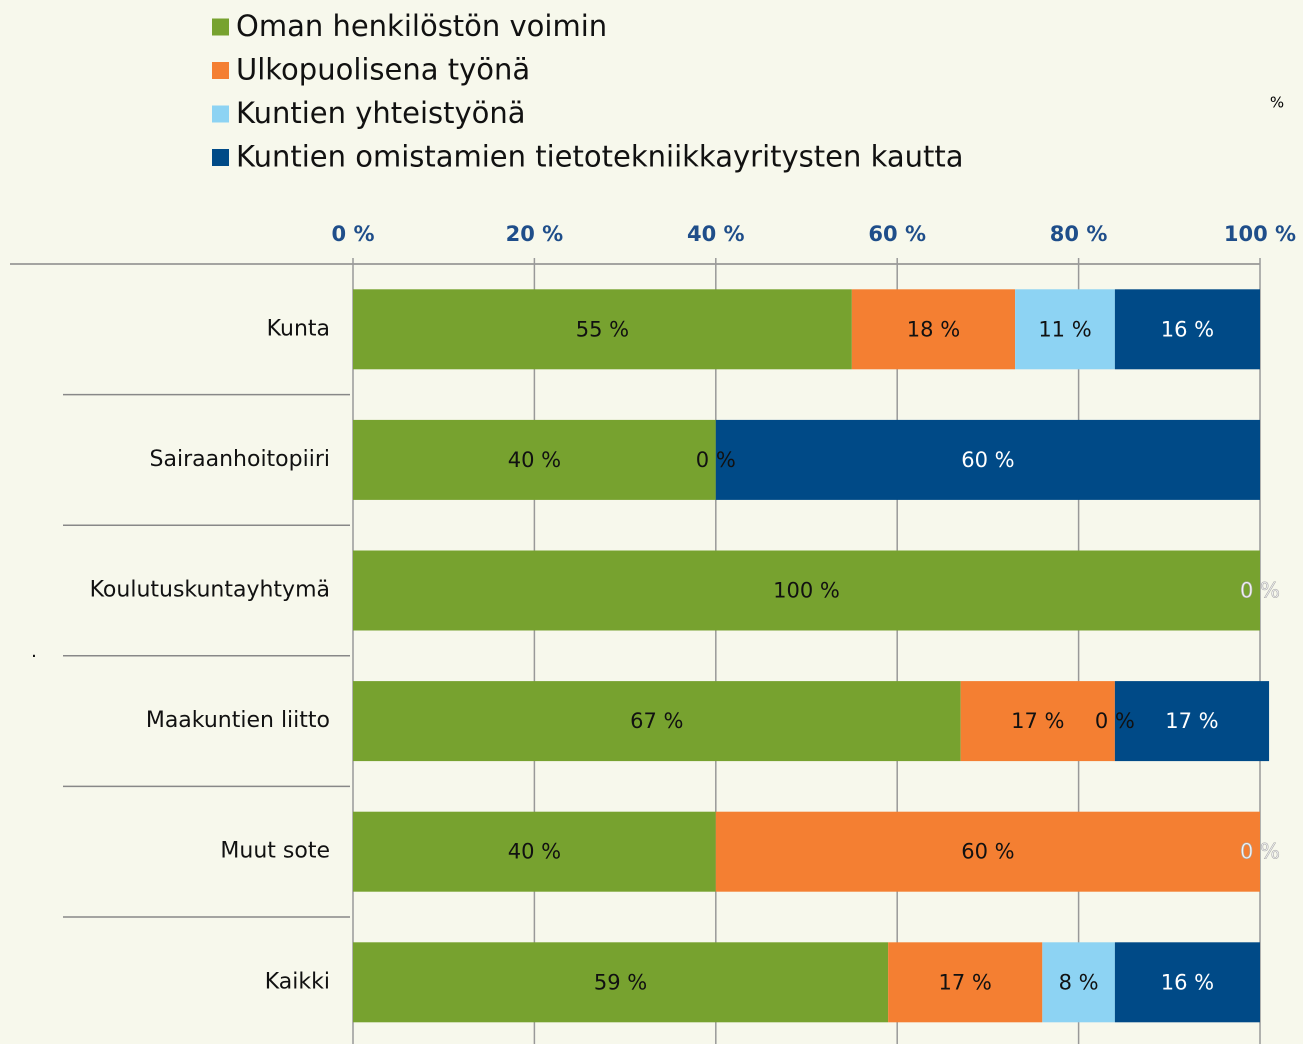 This screenshot has width=1303, height=1044. What do you see at coordinates (297, 981) in the screenshot?
I see `category-label: Kaikki` at bounding box center [297, 981].